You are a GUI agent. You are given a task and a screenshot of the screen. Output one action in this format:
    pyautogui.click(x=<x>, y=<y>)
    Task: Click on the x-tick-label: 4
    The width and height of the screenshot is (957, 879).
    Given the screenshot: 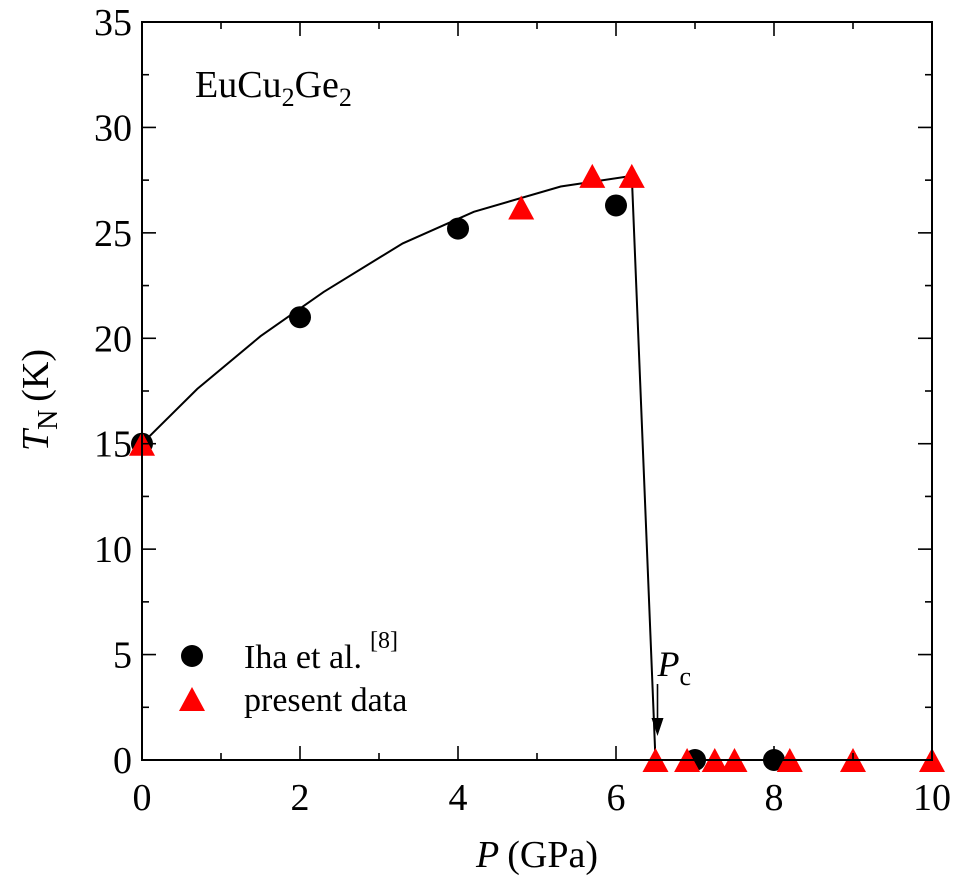 What is the action you would take?
    pyautogui.click(x=458, y=798)
    